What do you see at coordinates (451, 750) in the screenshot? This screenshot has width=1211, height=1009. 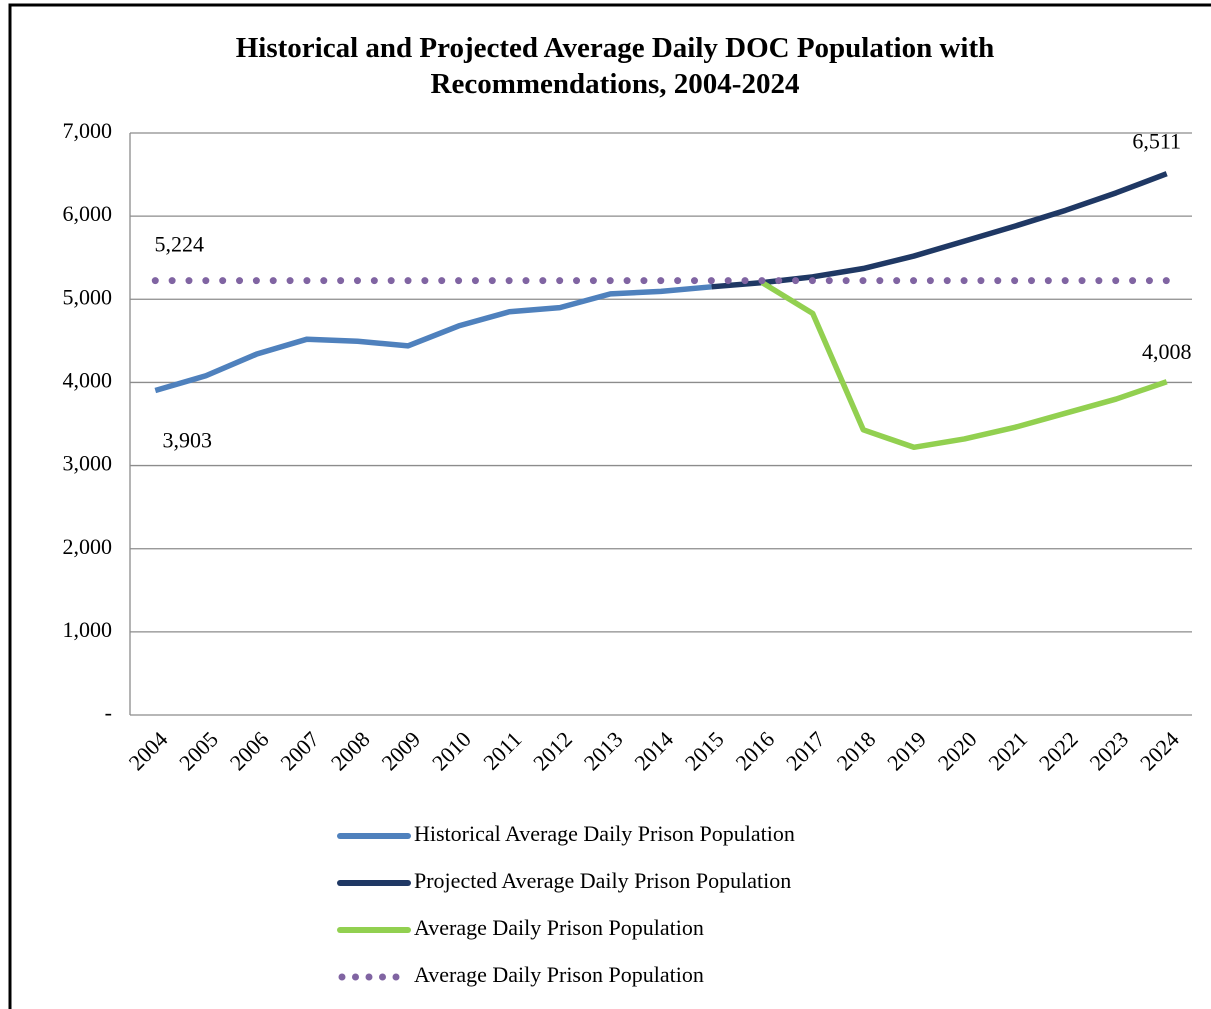 I see `x-tick-label: 2010` at bounding box center [451, 750].